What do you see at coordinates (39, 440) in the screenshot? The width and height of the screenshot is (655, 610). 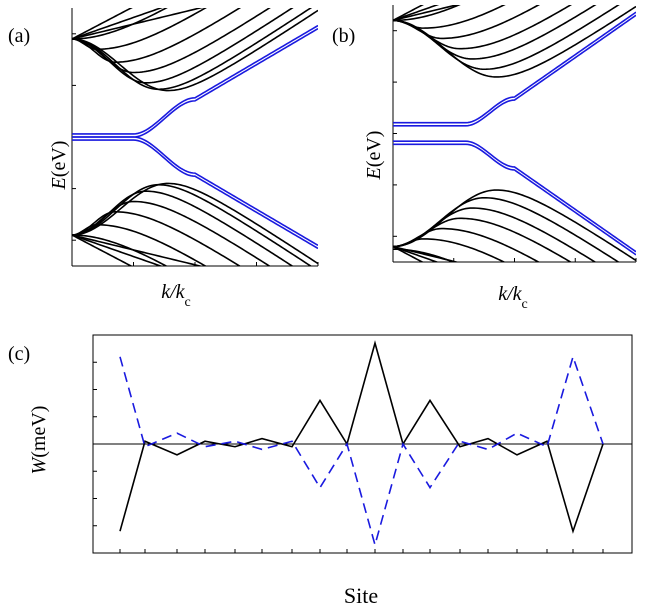 I see `panel-c-ylabel: W(meV)` at bounding box center [39, 440].